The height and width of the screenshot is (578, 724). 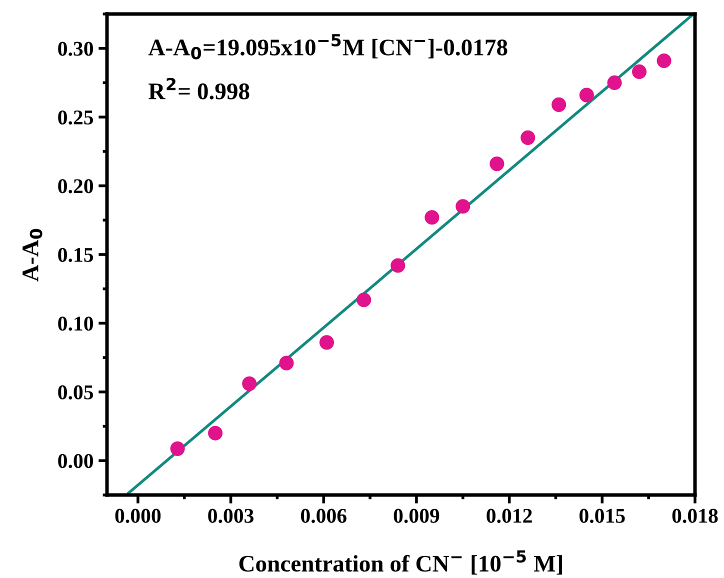 I want to click on x-tick-label: 0.012, so click(x=509, y=515).